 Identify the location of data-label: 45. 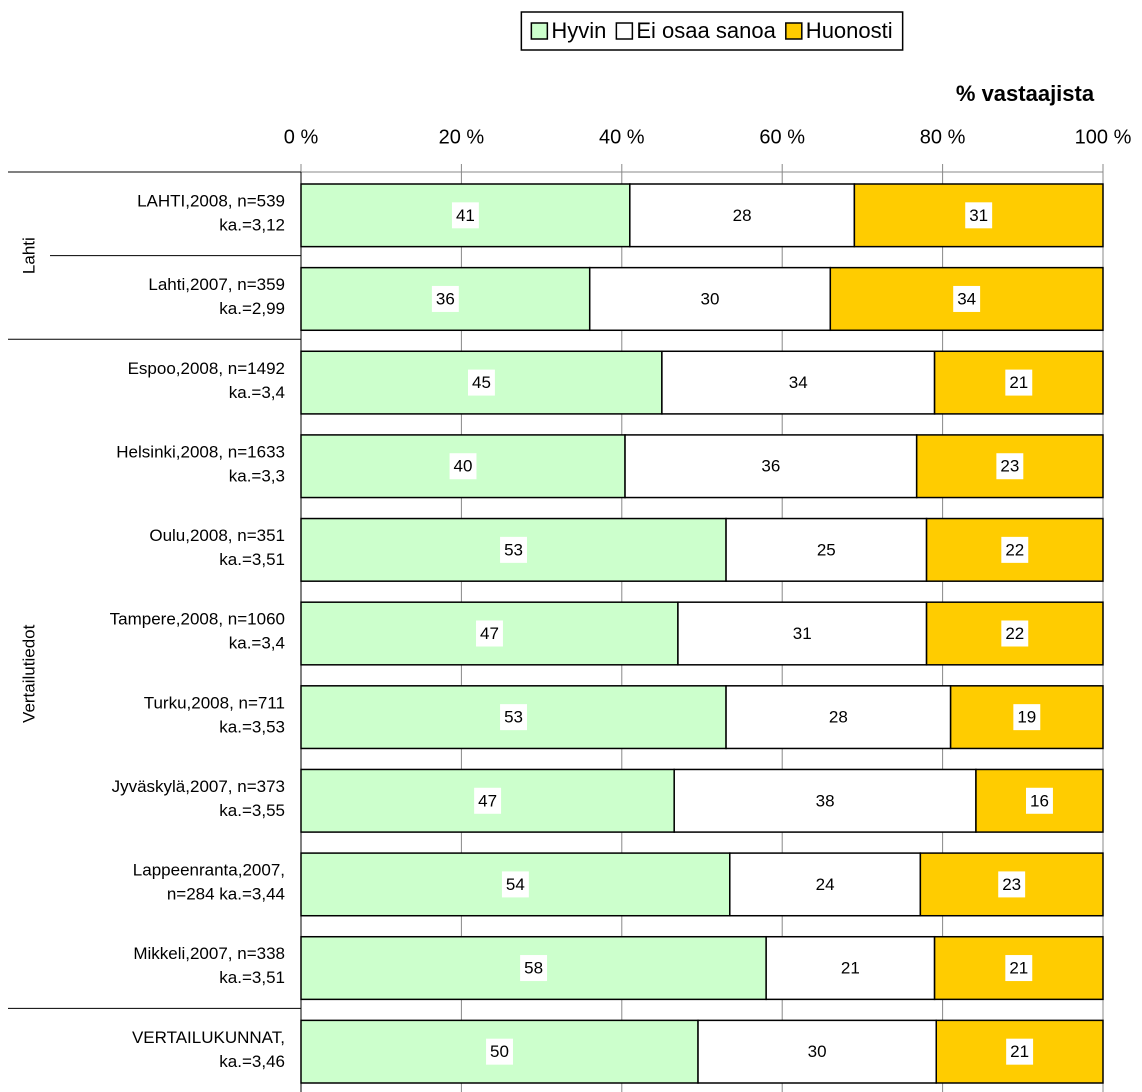
(481, 382).